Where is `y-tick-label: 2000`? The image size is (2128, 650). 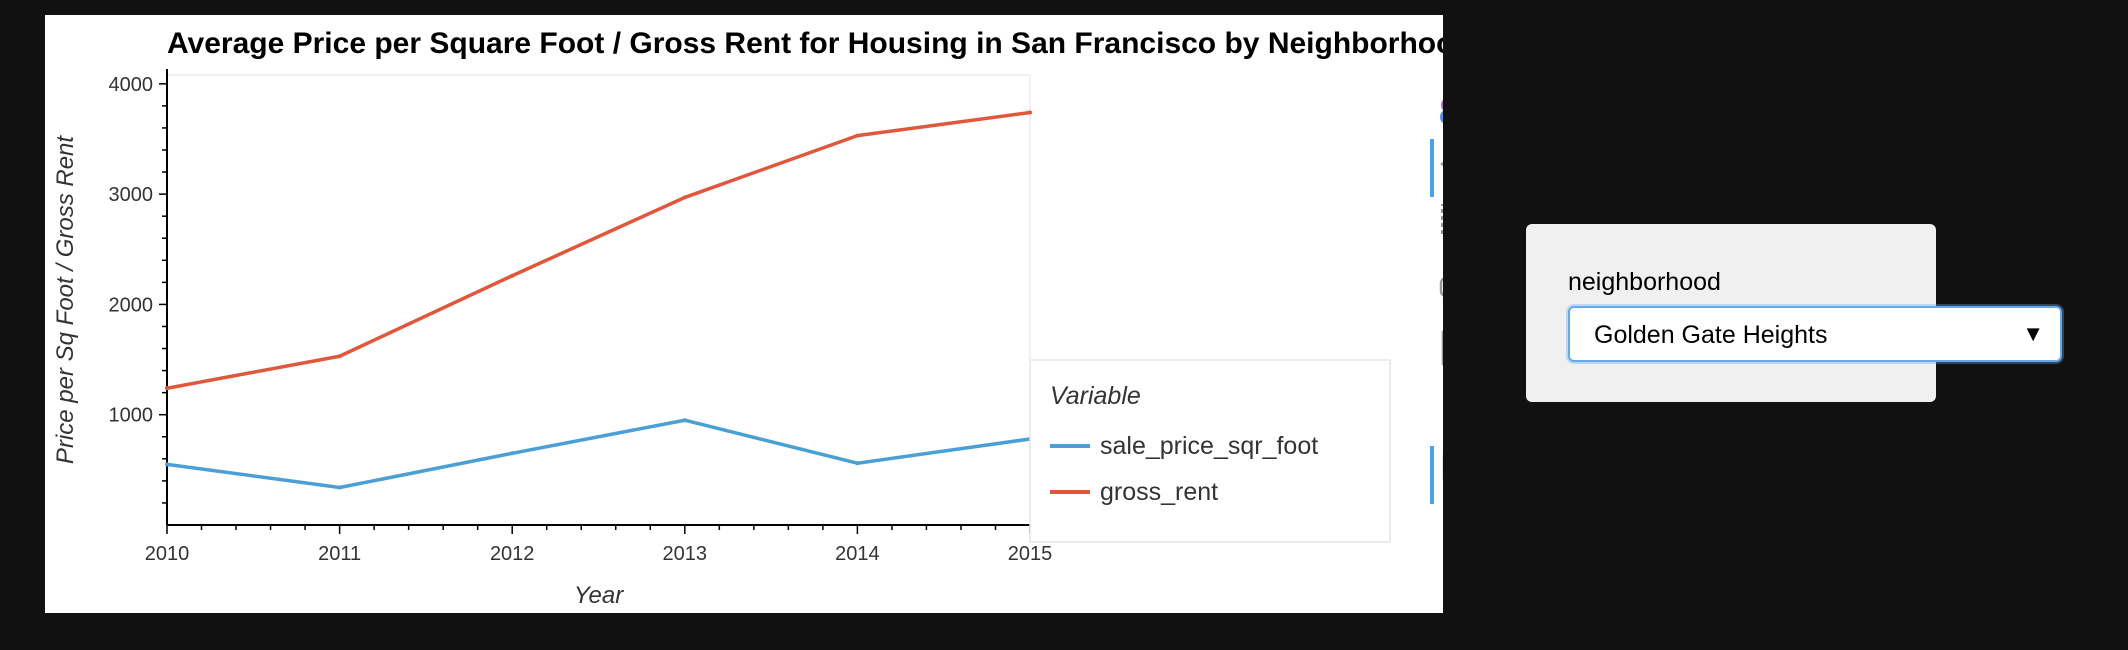
y-tick-label: 2000 is located at coordinates (131, 305).